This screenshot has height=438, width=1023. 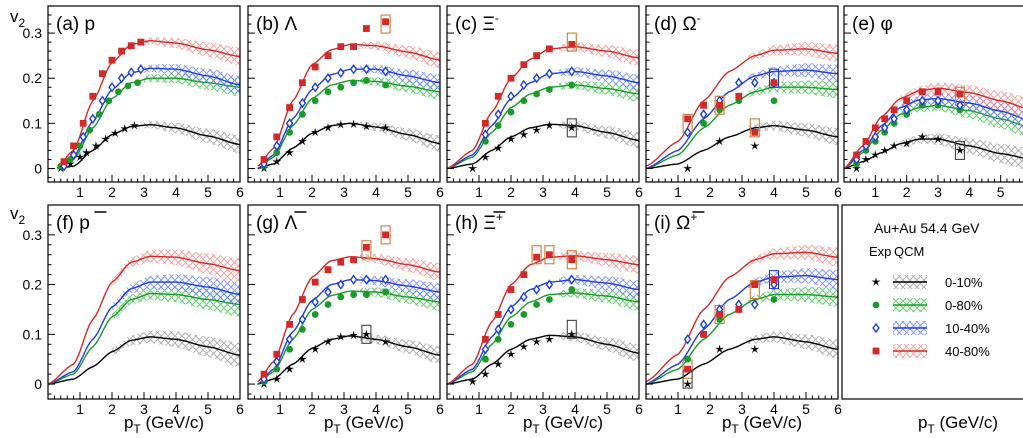 What do you see at coordinates (677, 23) in the screenshot?
I see `panel-label: (d) Ω-` at bounding box center [677, 23].